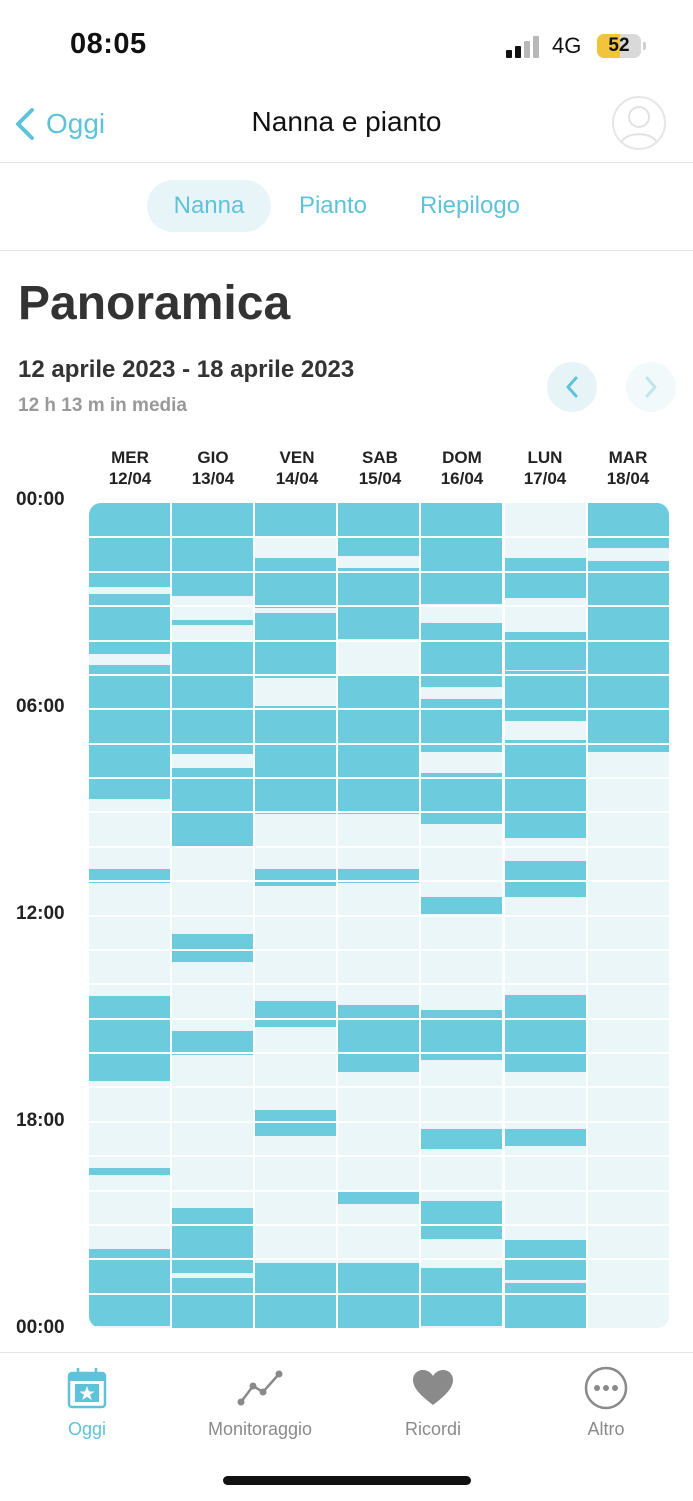 The image size is (693, 1501). I want to click on tab-monitoraggio: Monitoraggio, so click(260, 1402).